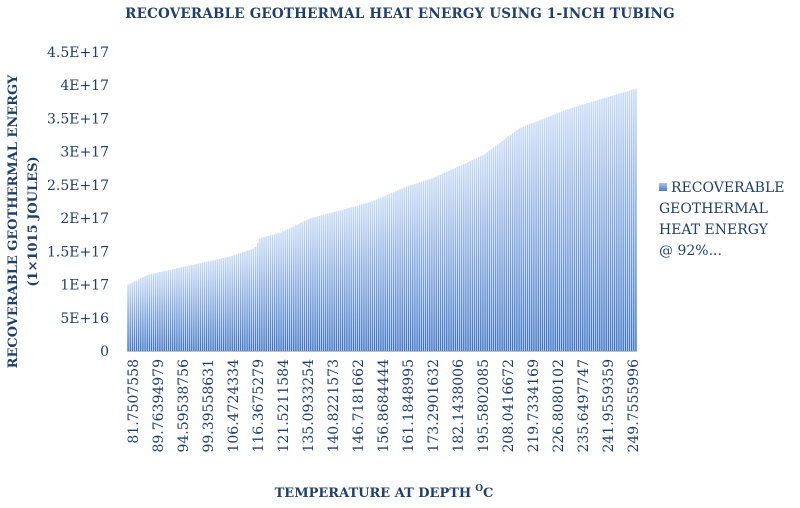 This screenshot has height=508, width=800. What do you see at coordinates (488, 493) in the screenshot?
I see `x-axis-title-unit: C` at bounding box center [488, 493].